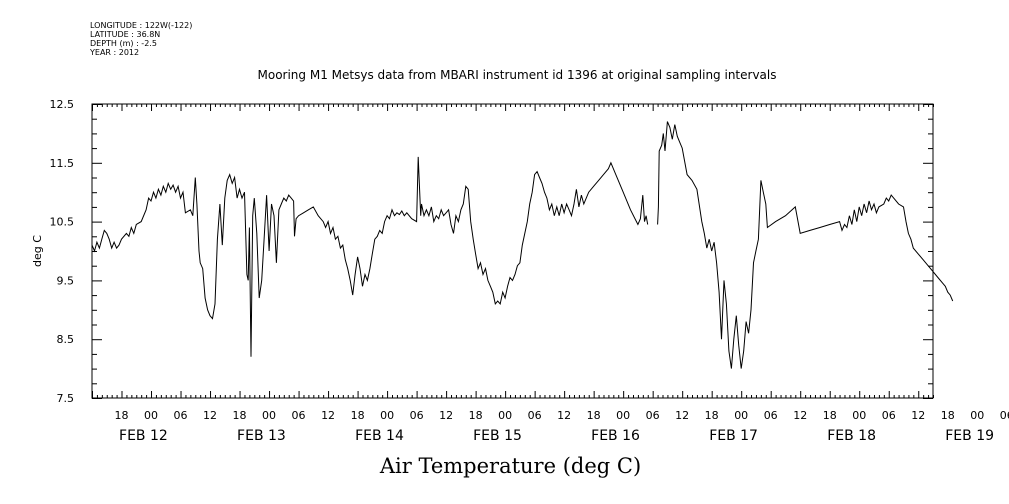 This screenshot has width=1009, height=504. What do you see at coordinates (66, 398) in the screenshot?
I see `y-tick-label: 7.5` at bounding box center [66, 398].